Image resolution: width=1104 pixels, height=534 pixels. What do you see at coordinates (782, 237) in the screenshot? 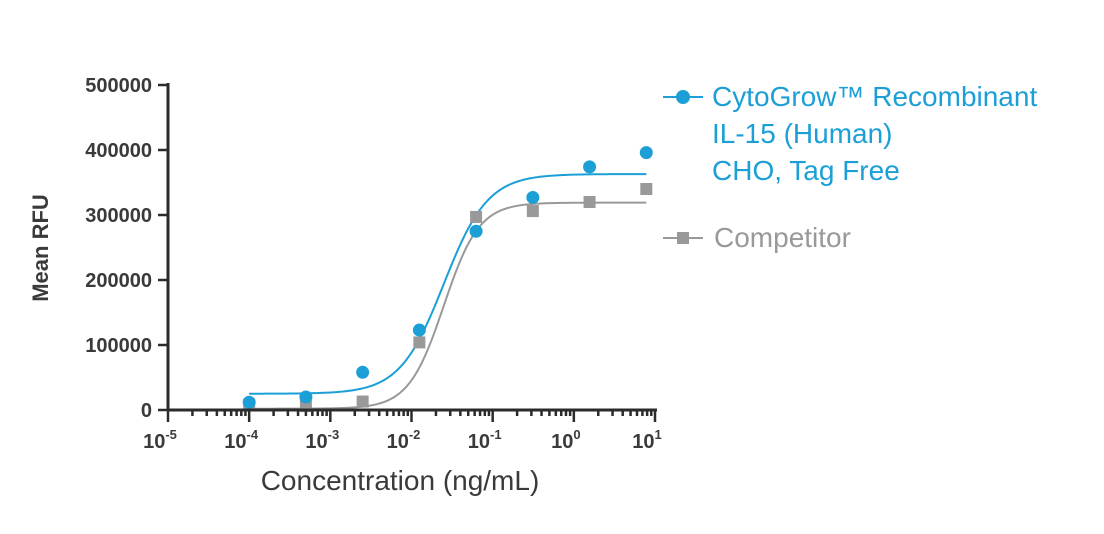
I see `legend-label: Competitor` at bounding box center [782, 237].